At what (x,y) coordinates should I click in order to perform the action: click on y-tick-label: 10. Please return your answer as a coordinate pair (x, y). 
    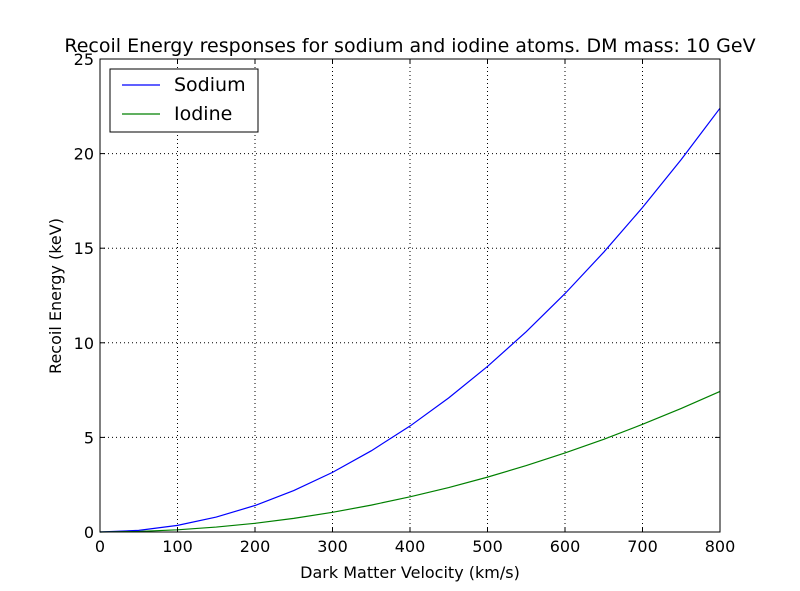
    Looking at the image, I should click on (84, 343).